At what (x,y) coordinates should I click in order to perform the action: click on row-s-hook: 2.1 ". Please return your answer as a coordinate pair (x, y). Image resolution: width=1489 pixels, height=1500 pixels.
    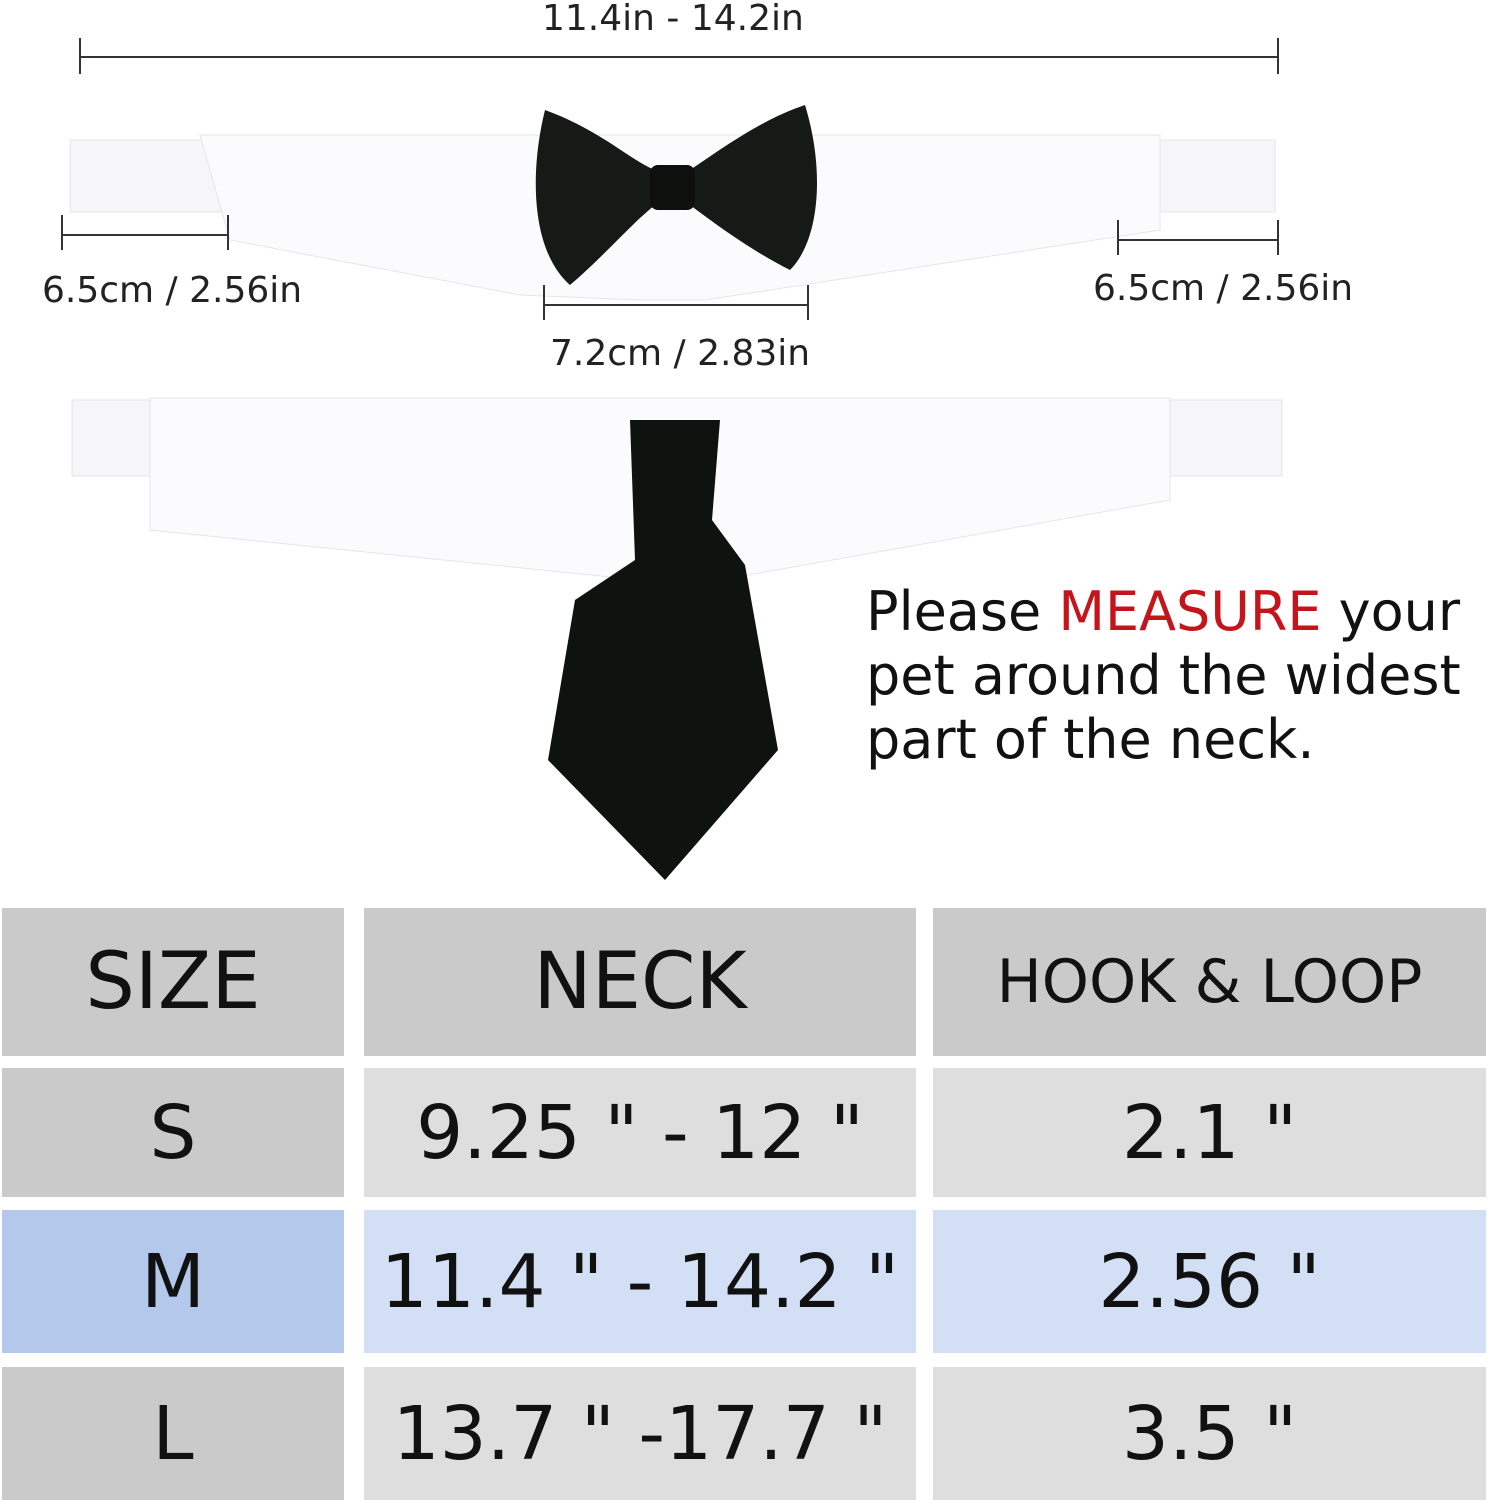
    Looking at the image, I should click on (1209, 1132).